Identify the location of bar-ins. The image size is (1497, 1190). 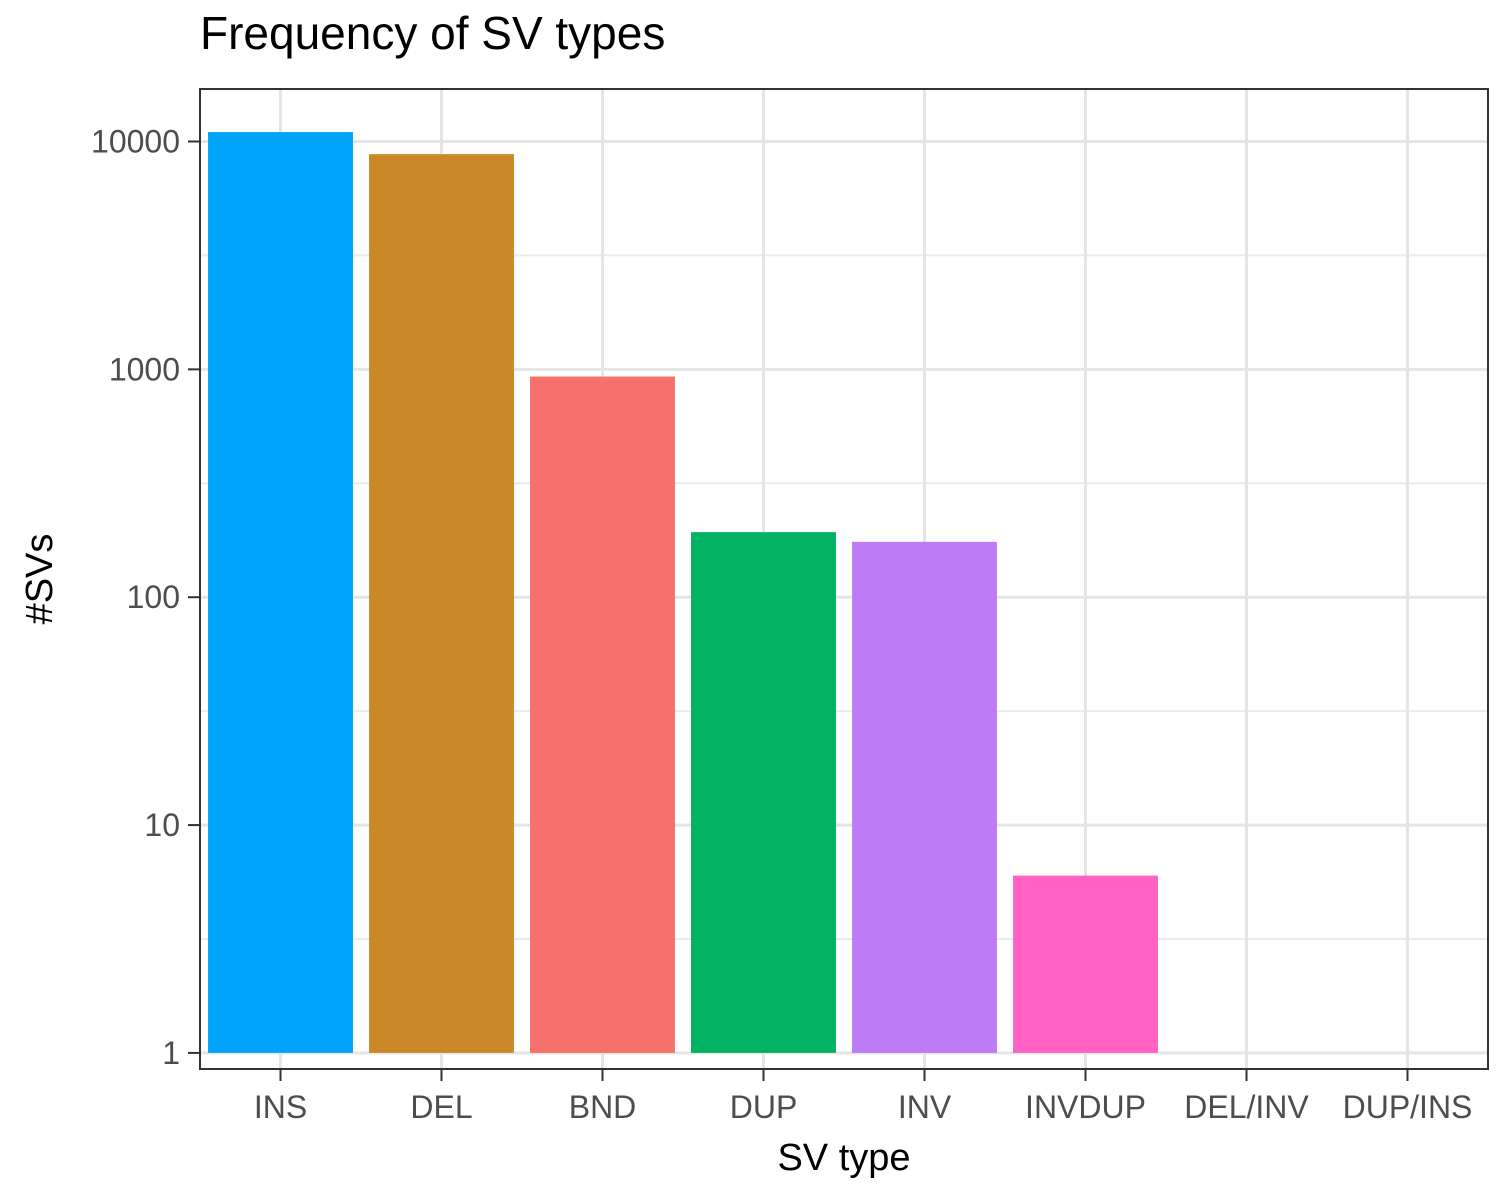
(280, 592).